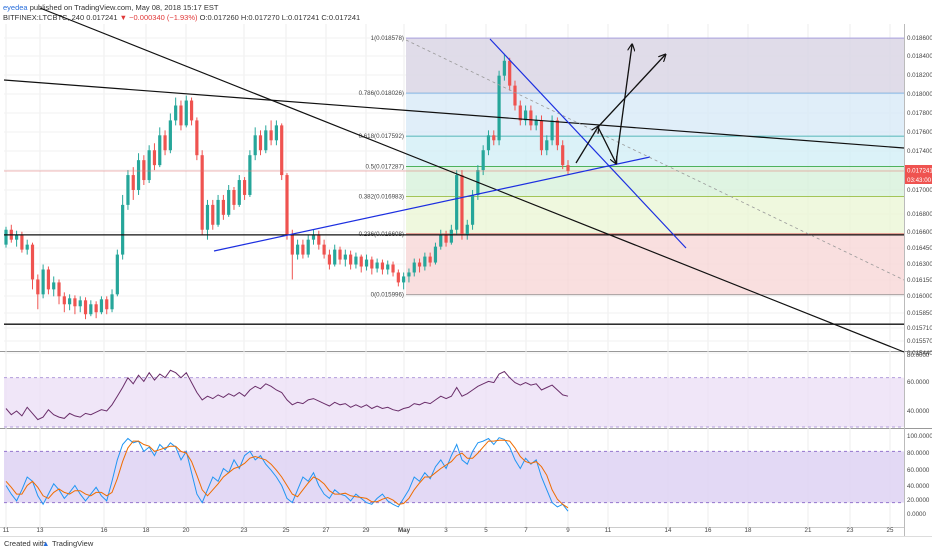 Image resolution: width=932 pixels, height=551 pixels. Describe the element at coordinates (15, 7) in the screenshot. I see `author-link: eyedea` at that location.